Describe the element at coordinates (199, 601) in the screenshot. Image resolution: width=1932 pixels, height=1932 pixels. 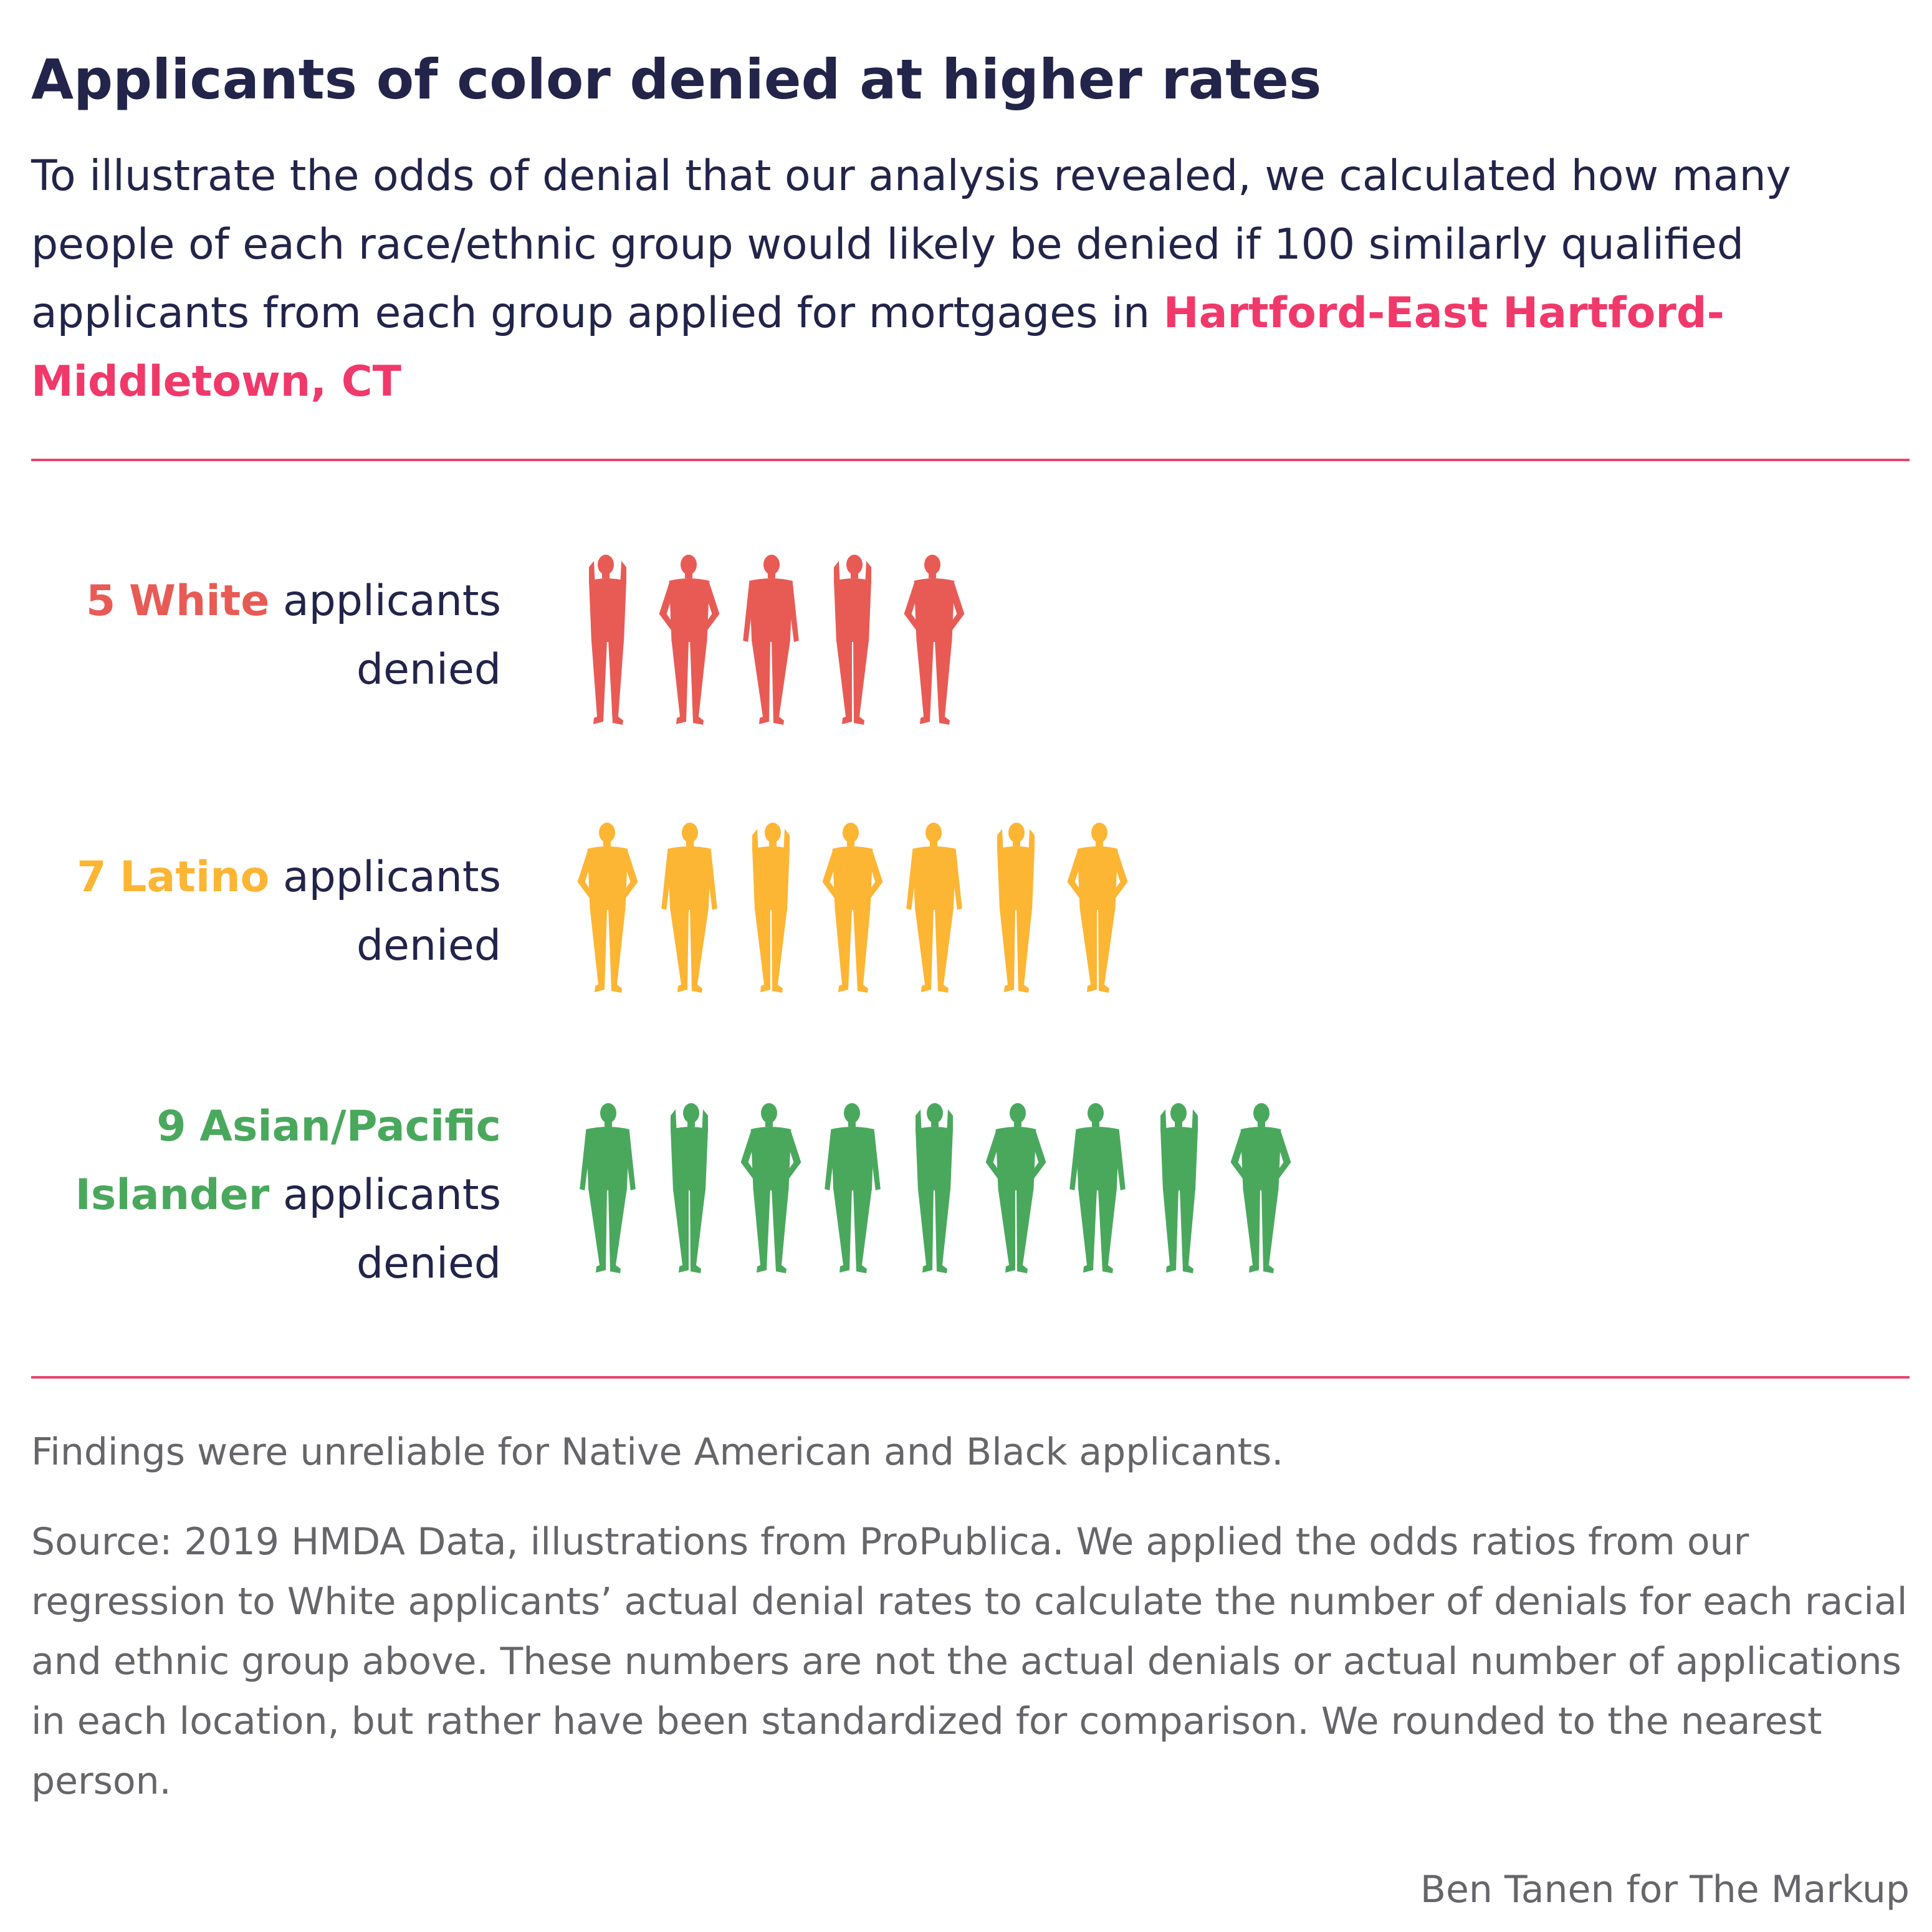
I see `row-group-white: White` at that location.